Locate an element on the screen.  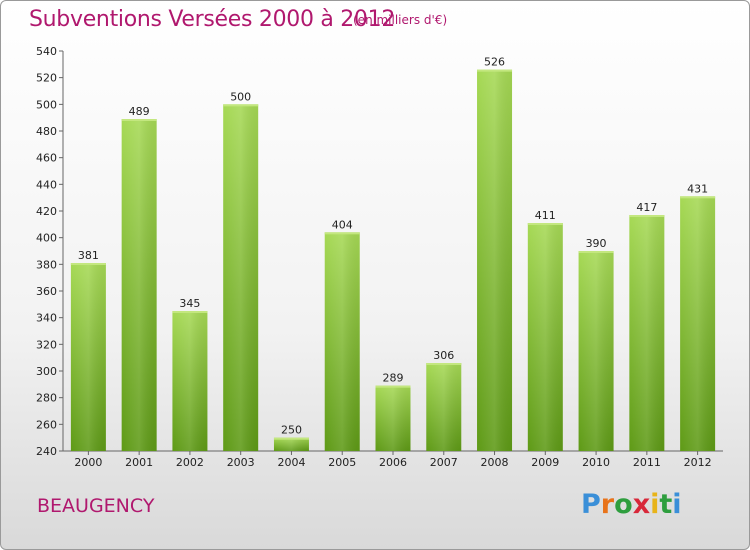
bar-top-2001 is located at coordinates (139, 120).